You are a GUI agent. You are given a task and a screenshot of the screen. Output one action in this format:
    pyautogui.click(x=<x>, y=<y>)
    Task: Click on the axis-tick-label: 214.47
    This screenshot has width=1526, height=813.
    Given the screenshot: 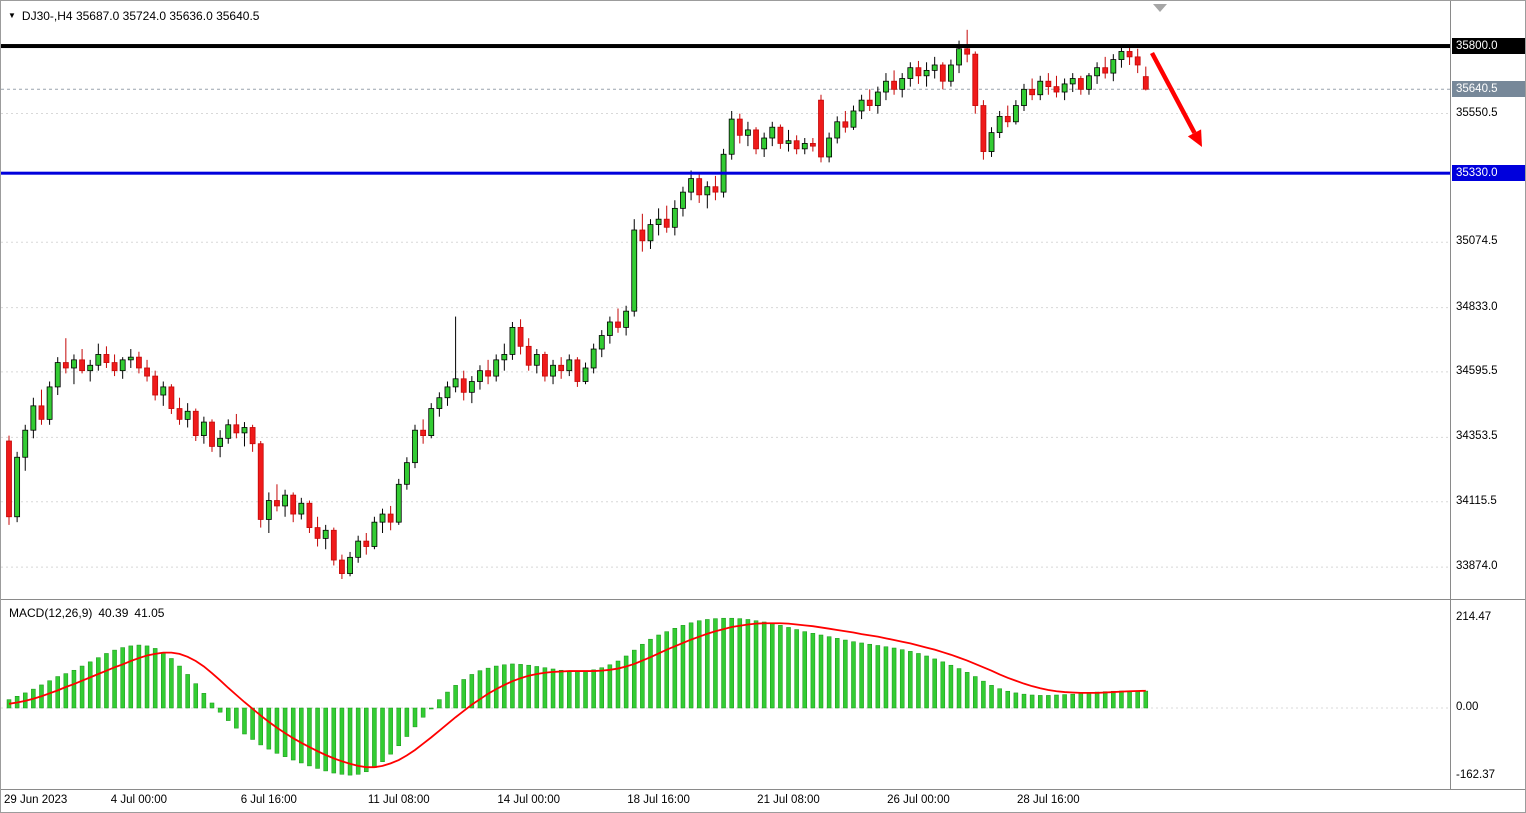 What is the action you would take?
    pyautogui.click(x=1474, y=617)
    